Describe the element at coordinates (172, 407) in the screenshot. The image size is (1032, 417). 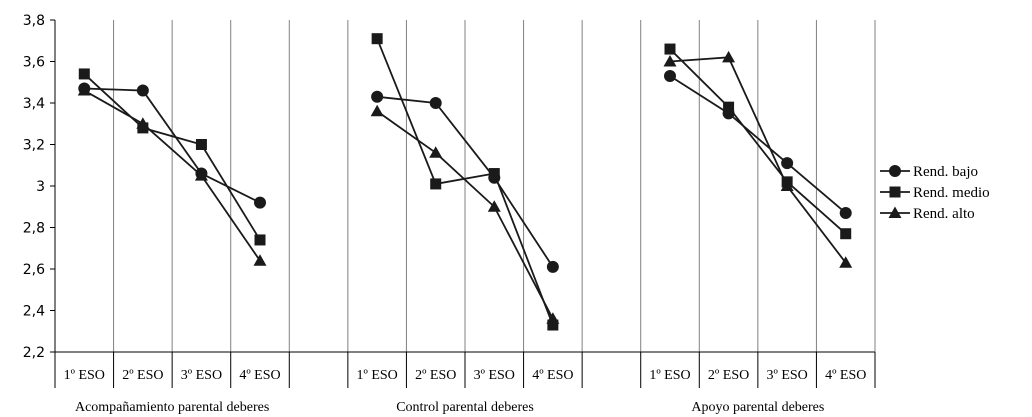
I see `group-label: Acompañamiento parental deberes` at that location.